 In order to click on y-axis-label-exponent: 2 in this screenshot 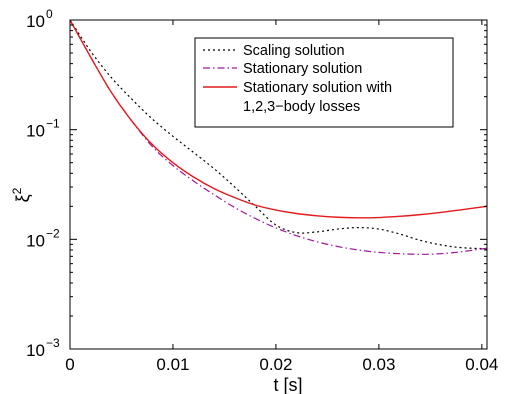, I will do `click(17, 190)`.